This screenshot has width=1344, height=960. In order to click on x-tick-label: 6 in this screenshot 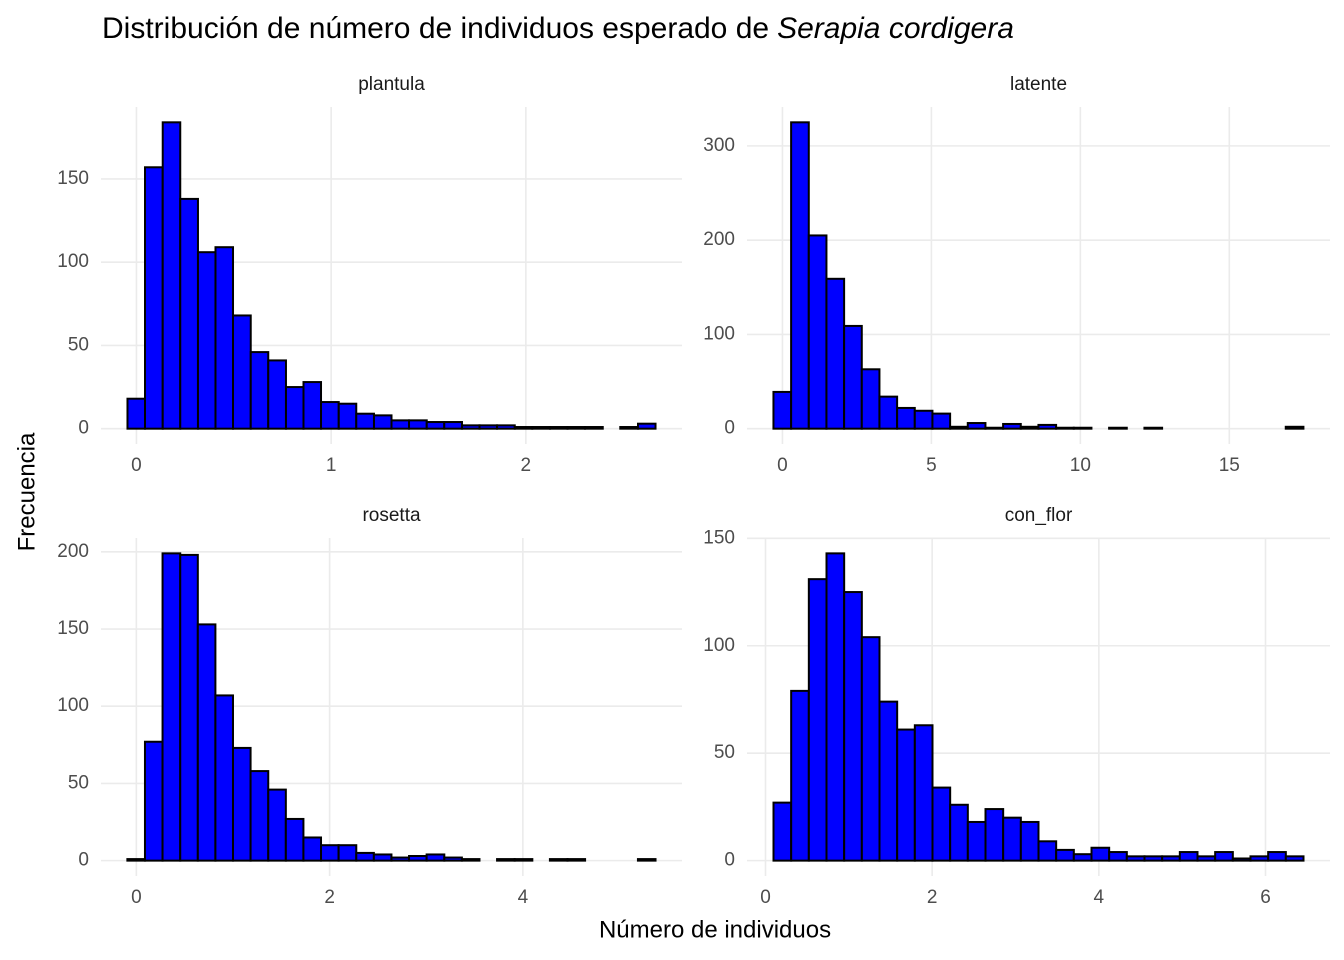, I will do `click(1265, 897)`.